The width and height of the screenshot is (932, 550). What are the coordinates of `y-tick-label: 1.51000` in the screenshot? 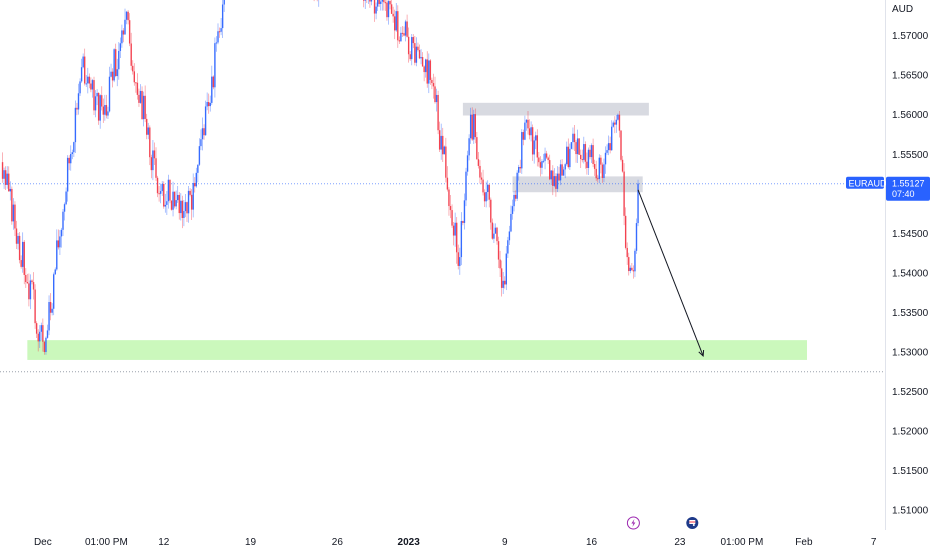 It's located at (910, 511).